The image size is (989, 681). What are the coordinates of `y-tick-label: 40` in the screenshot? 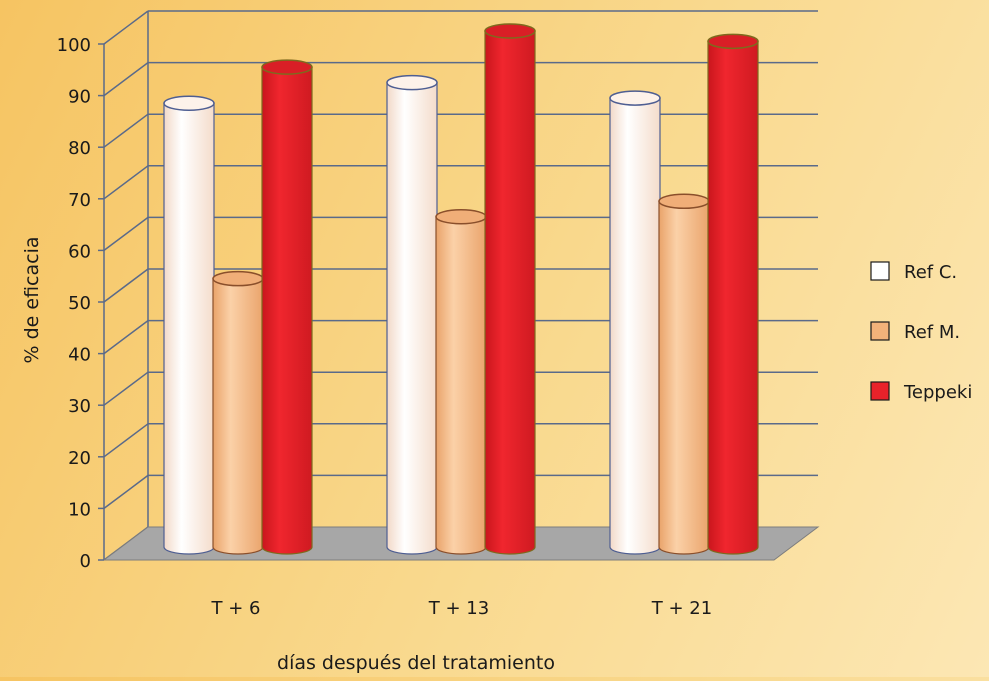 It's located at (79, 355).